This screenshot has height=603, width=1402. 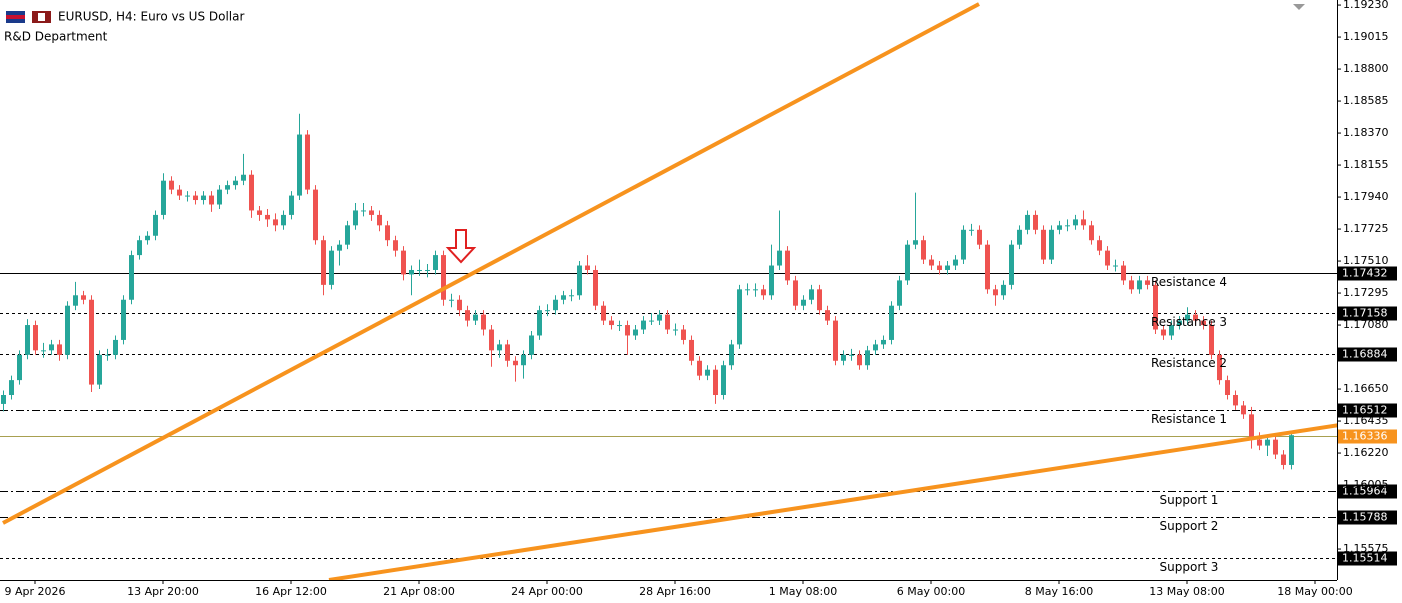 I want to click on price-box-label: 1.17432, so click(x=1365, y=273).